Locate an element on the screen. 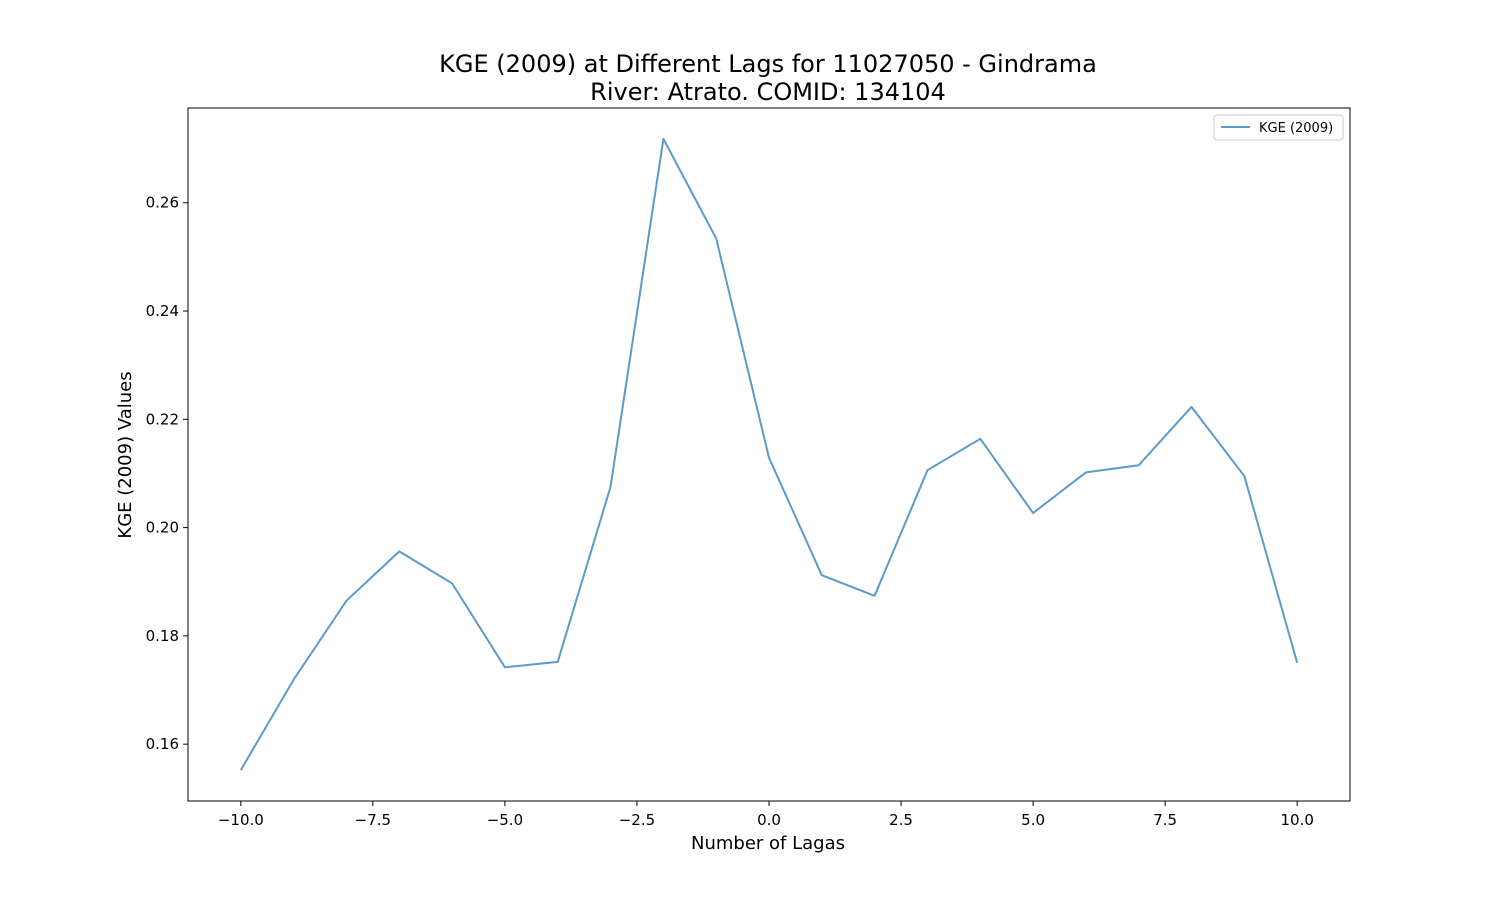  y-tick-label: 0.24 is located at coordinates (162, 311).